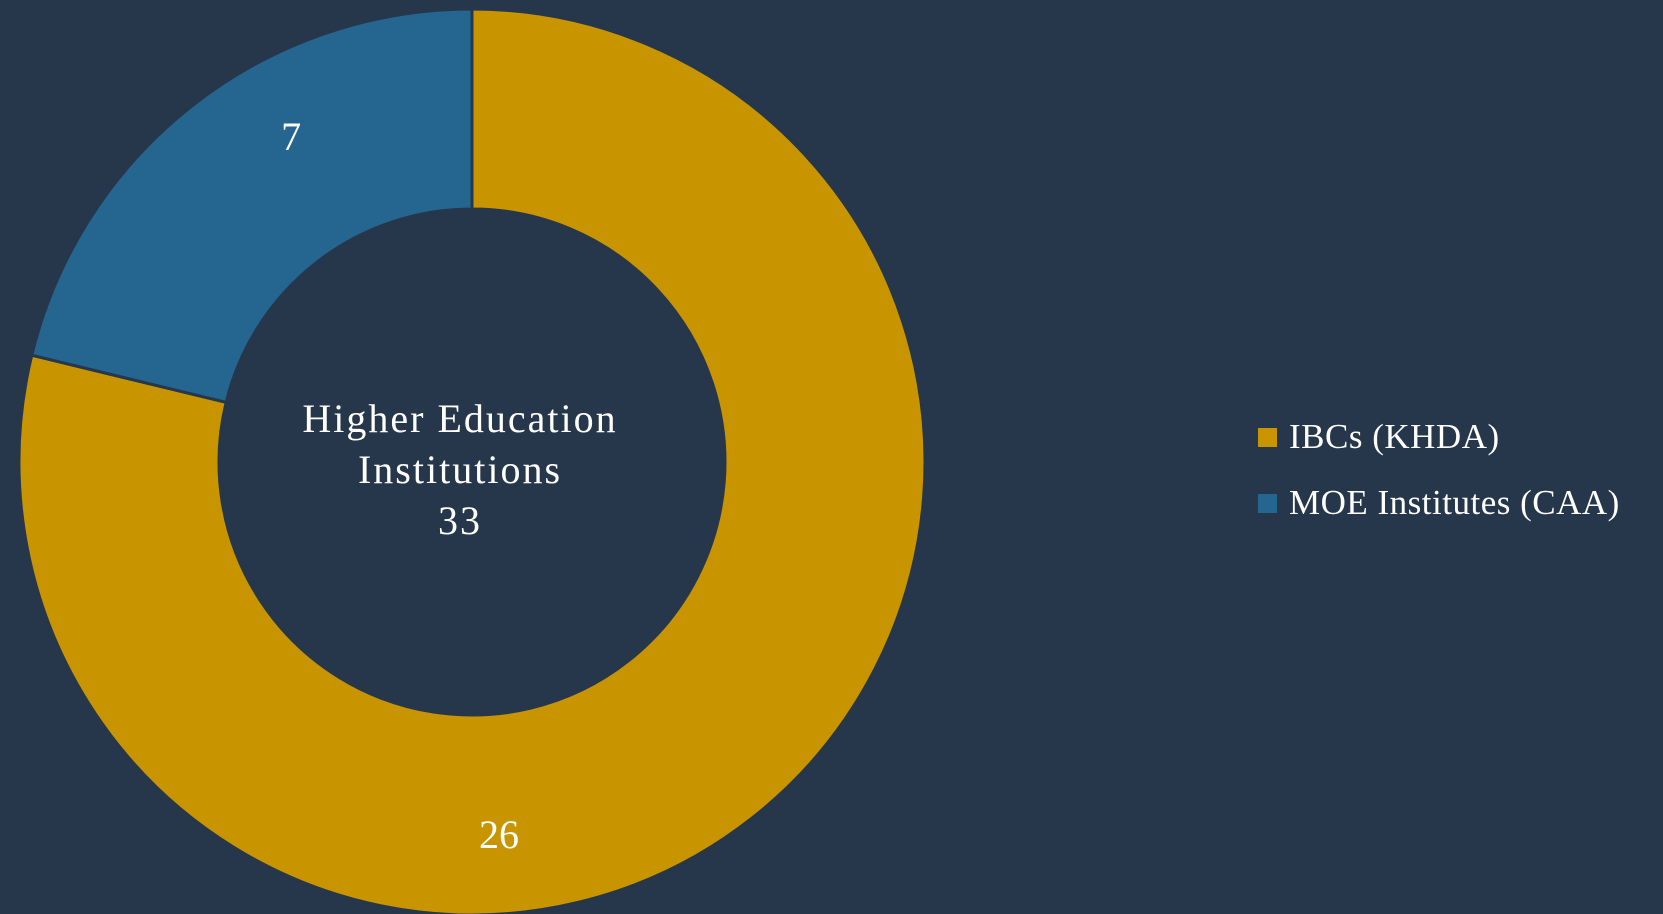  I want to click on legend-item-moe: MOE Institutes (CAA), so click(1439, 503).